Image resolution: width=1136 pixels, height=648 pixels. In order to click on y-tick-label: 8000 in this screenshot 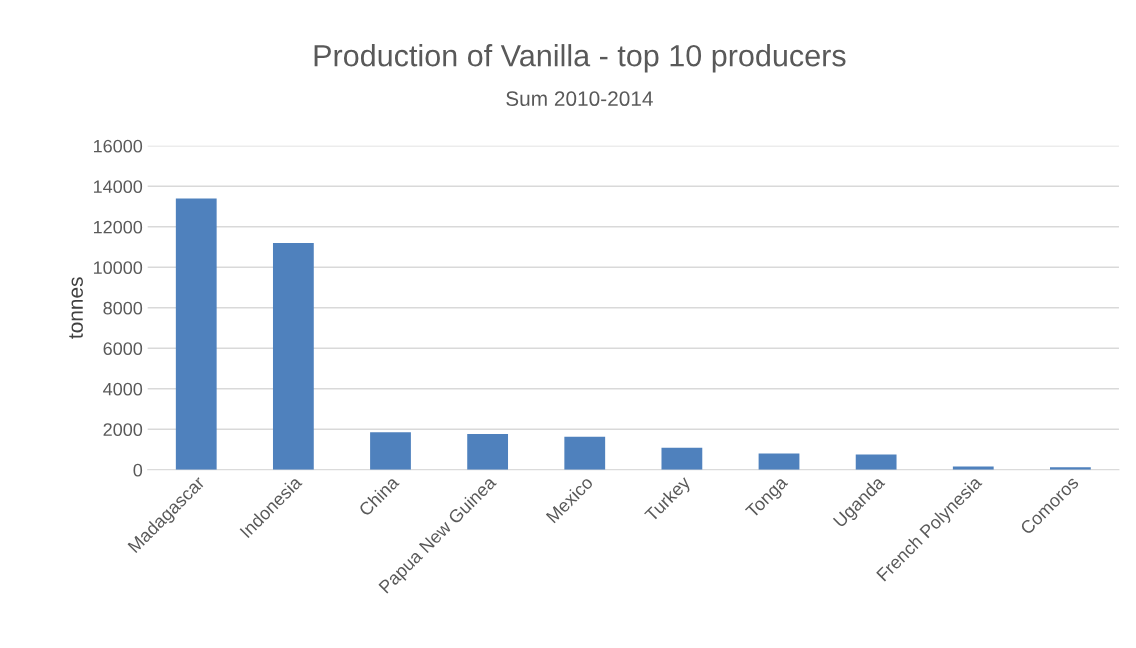, I will do `click(123, 308)`.